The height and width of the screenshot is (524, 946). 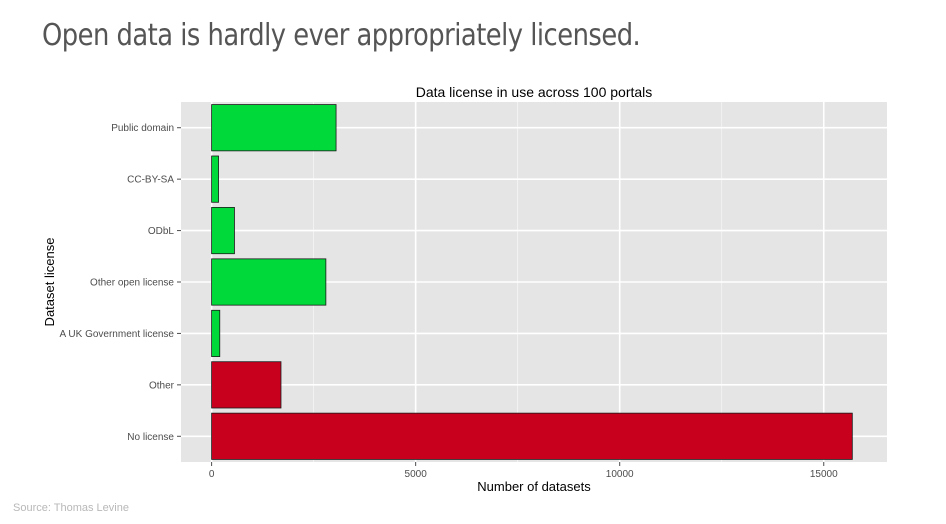 What do you see at coordinates (142, 128) in the screenshot?
I see `y-tick-label: Public domain` at bounding box center [142, 128].